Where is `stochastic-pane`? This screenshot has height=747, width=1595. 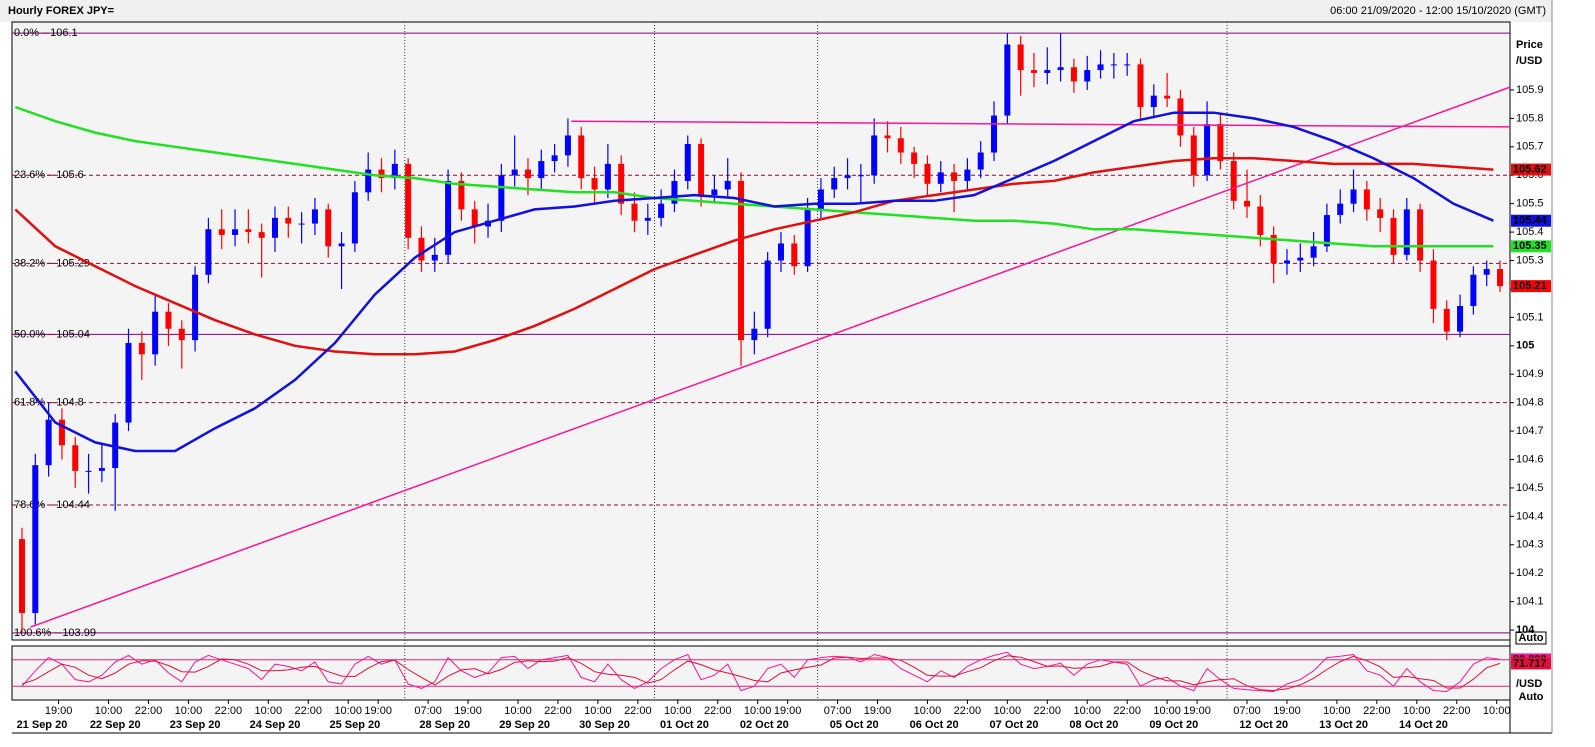 stochastic-pane is located at coordinates (761, 673).